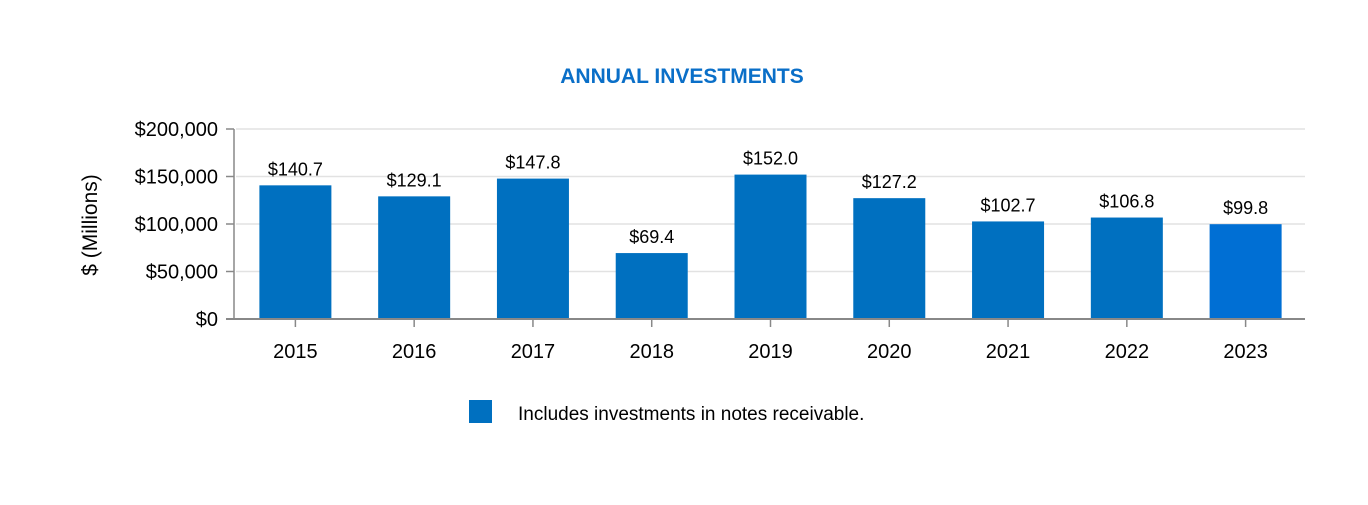  Describe the element at coordinates (207, 320) in the screenshot. I see `y-tick-label: $0` at that location.